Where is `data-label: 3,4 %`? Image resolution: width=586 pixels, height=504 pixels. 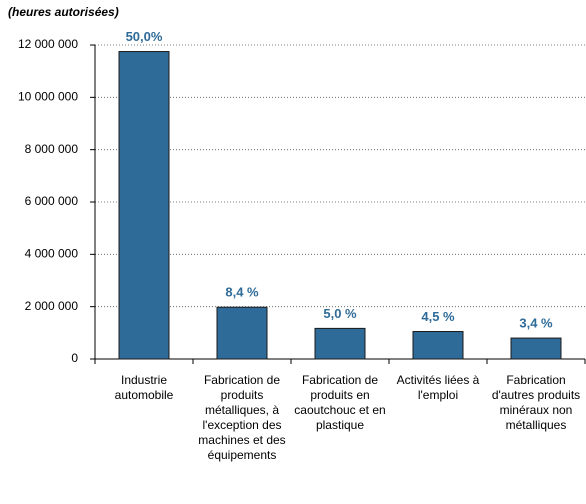 data-label: 3,4 % is located at coordinates (536, 323).